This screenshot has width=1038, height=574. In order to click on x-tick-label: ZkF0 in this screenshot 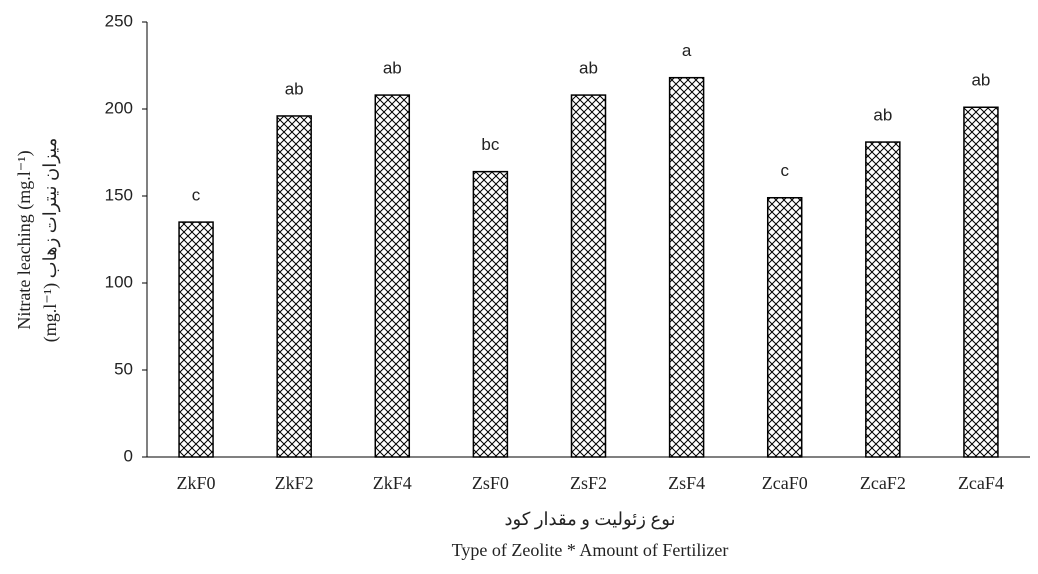, I will do `click(196, 483)`.